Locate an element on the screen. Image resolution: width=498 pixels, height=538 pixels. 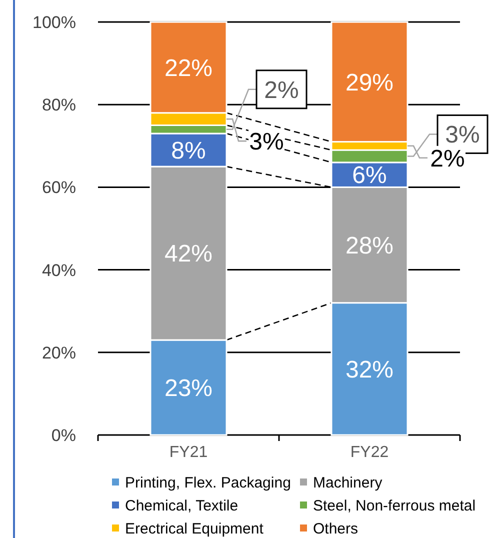
data-label: 32% is located at coordinates (369, 370).